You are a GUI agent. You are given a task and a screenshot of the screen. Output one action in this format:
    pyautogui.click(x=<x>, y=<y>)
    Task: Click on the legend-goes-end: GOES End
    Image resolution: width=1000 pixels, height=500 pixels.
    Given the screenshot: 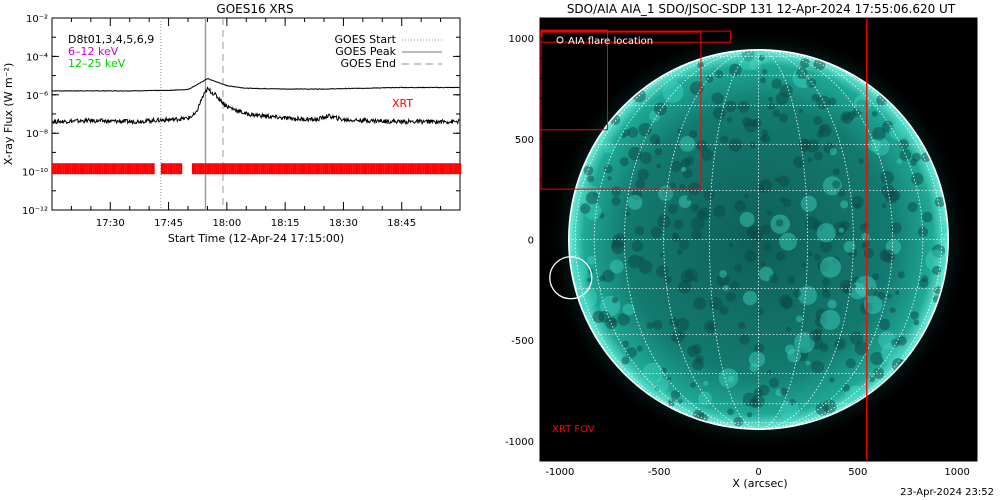 What is the action you would take?
    pyautogui.click(x=368, y=63)
    